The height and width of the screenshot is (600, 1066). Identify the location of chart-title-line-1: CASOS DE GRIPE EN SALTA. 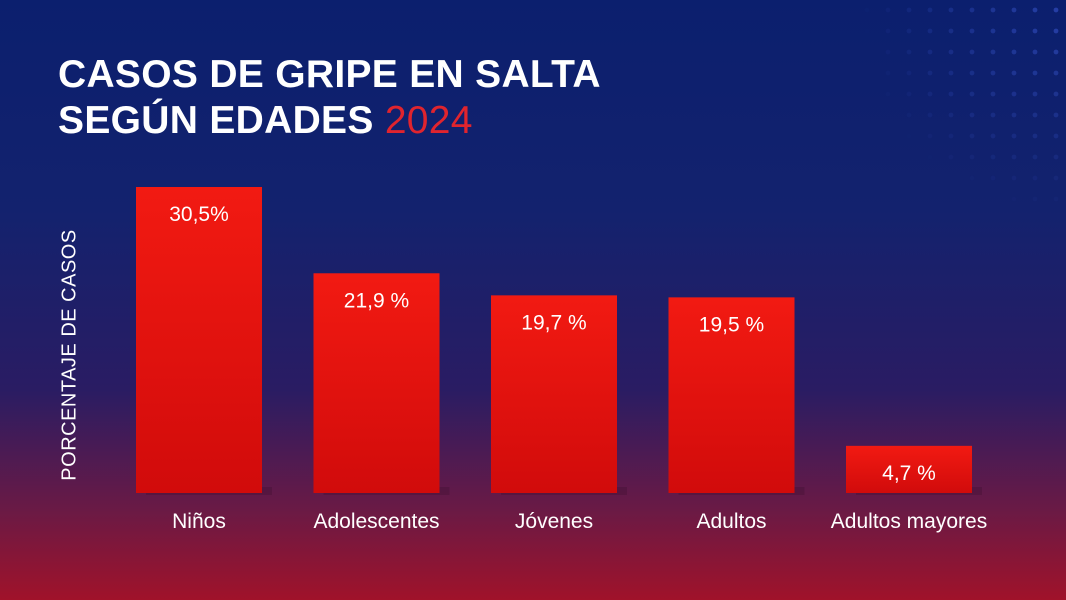
(329, 74).